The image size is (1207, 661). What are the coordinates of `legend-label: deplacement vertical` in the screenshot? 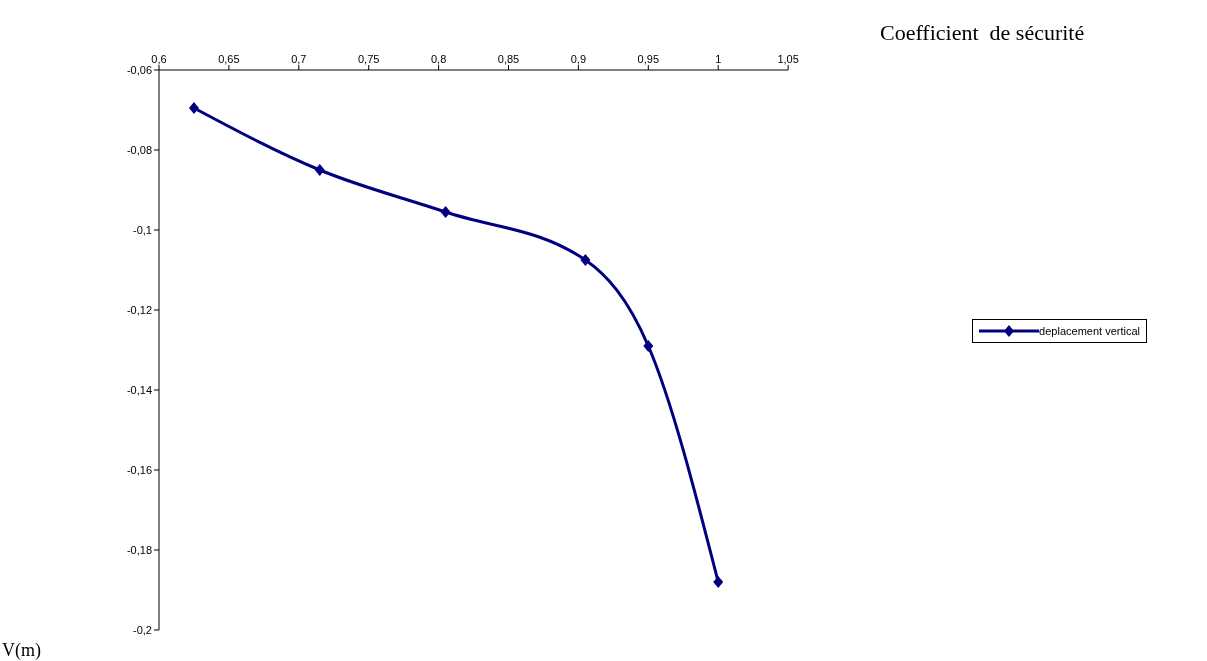 It's located at (1089, 330).